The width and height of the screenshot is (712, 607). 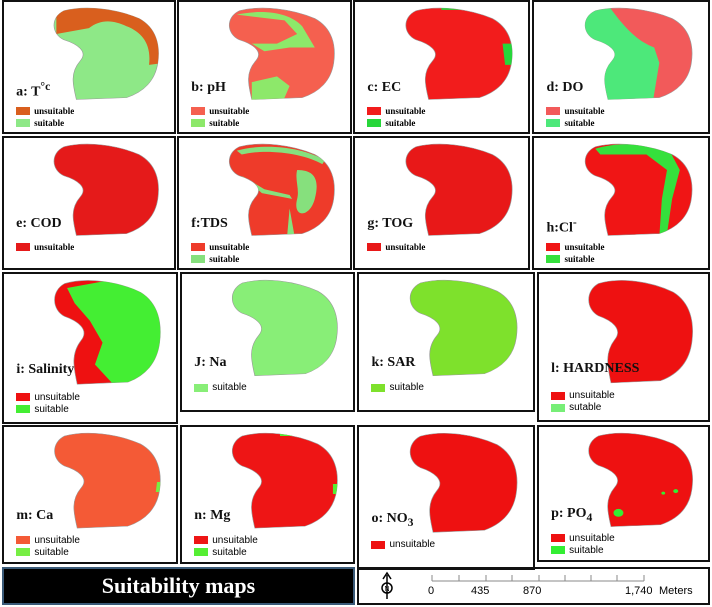 I want to click on panel-label: e: COD, so click(x=39, y=223).